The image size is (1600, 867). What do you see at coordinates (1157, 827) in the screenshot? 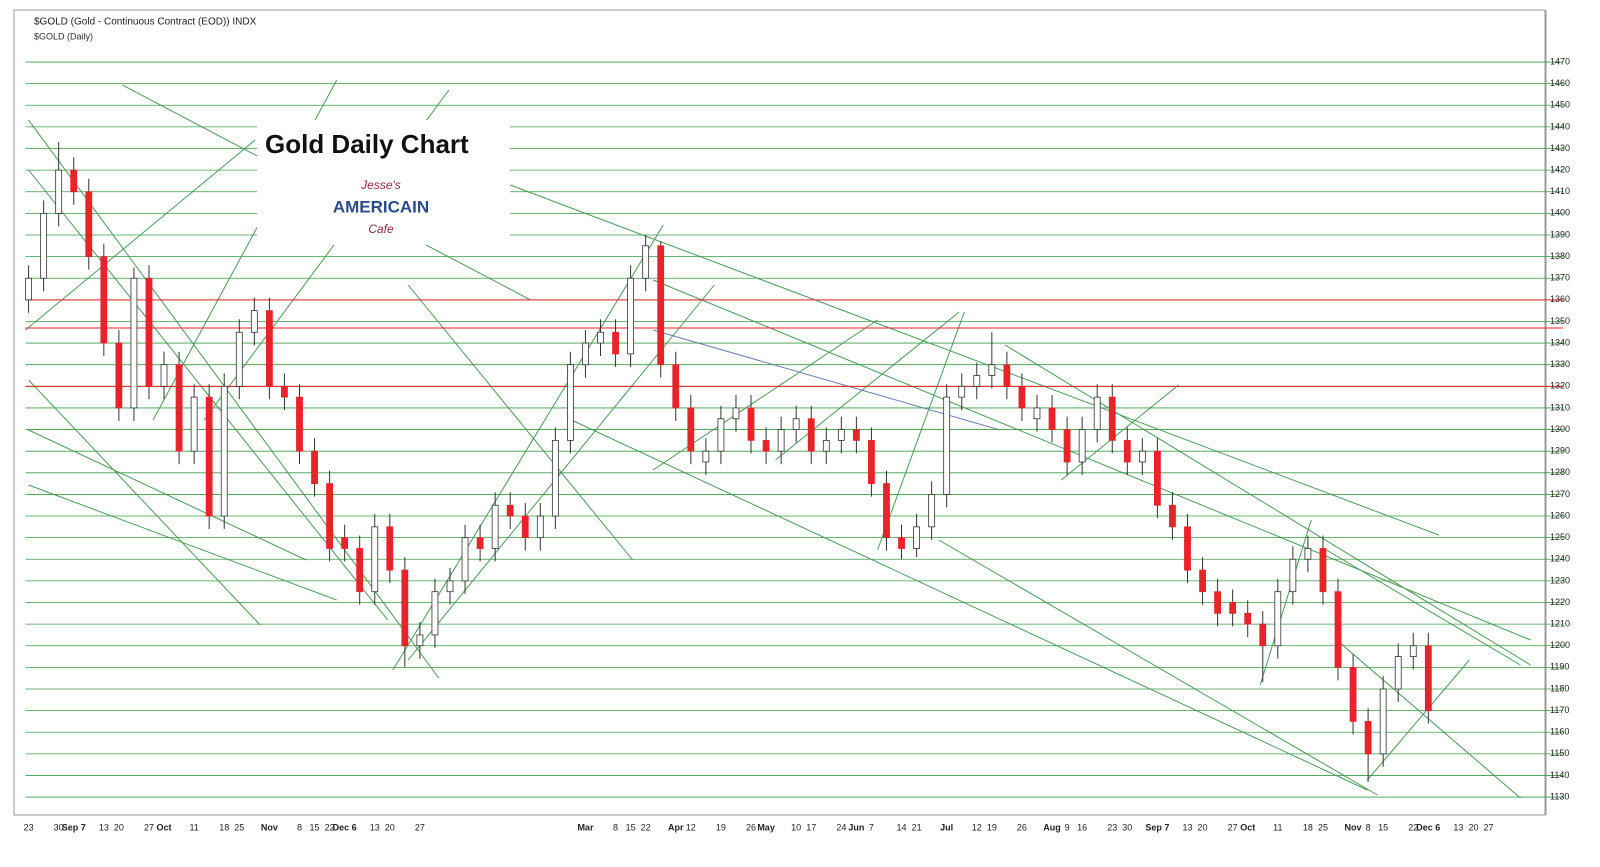
I see `x-tick-label: Sep 7` at bounding box center [1157, 827].